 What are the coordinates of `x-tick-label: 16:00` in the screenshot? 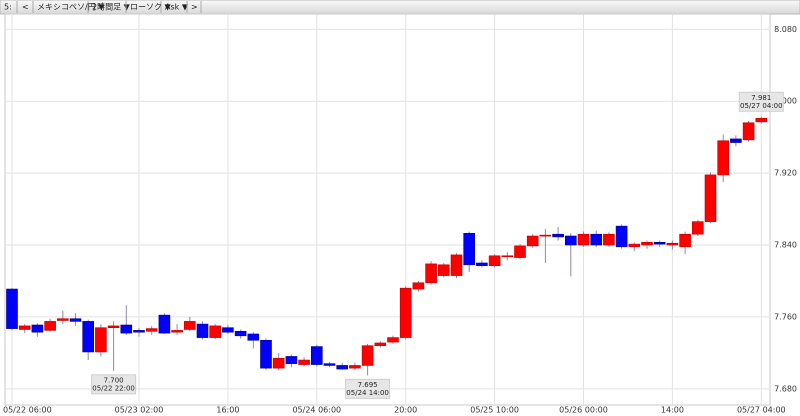 It's located at (227, 410).